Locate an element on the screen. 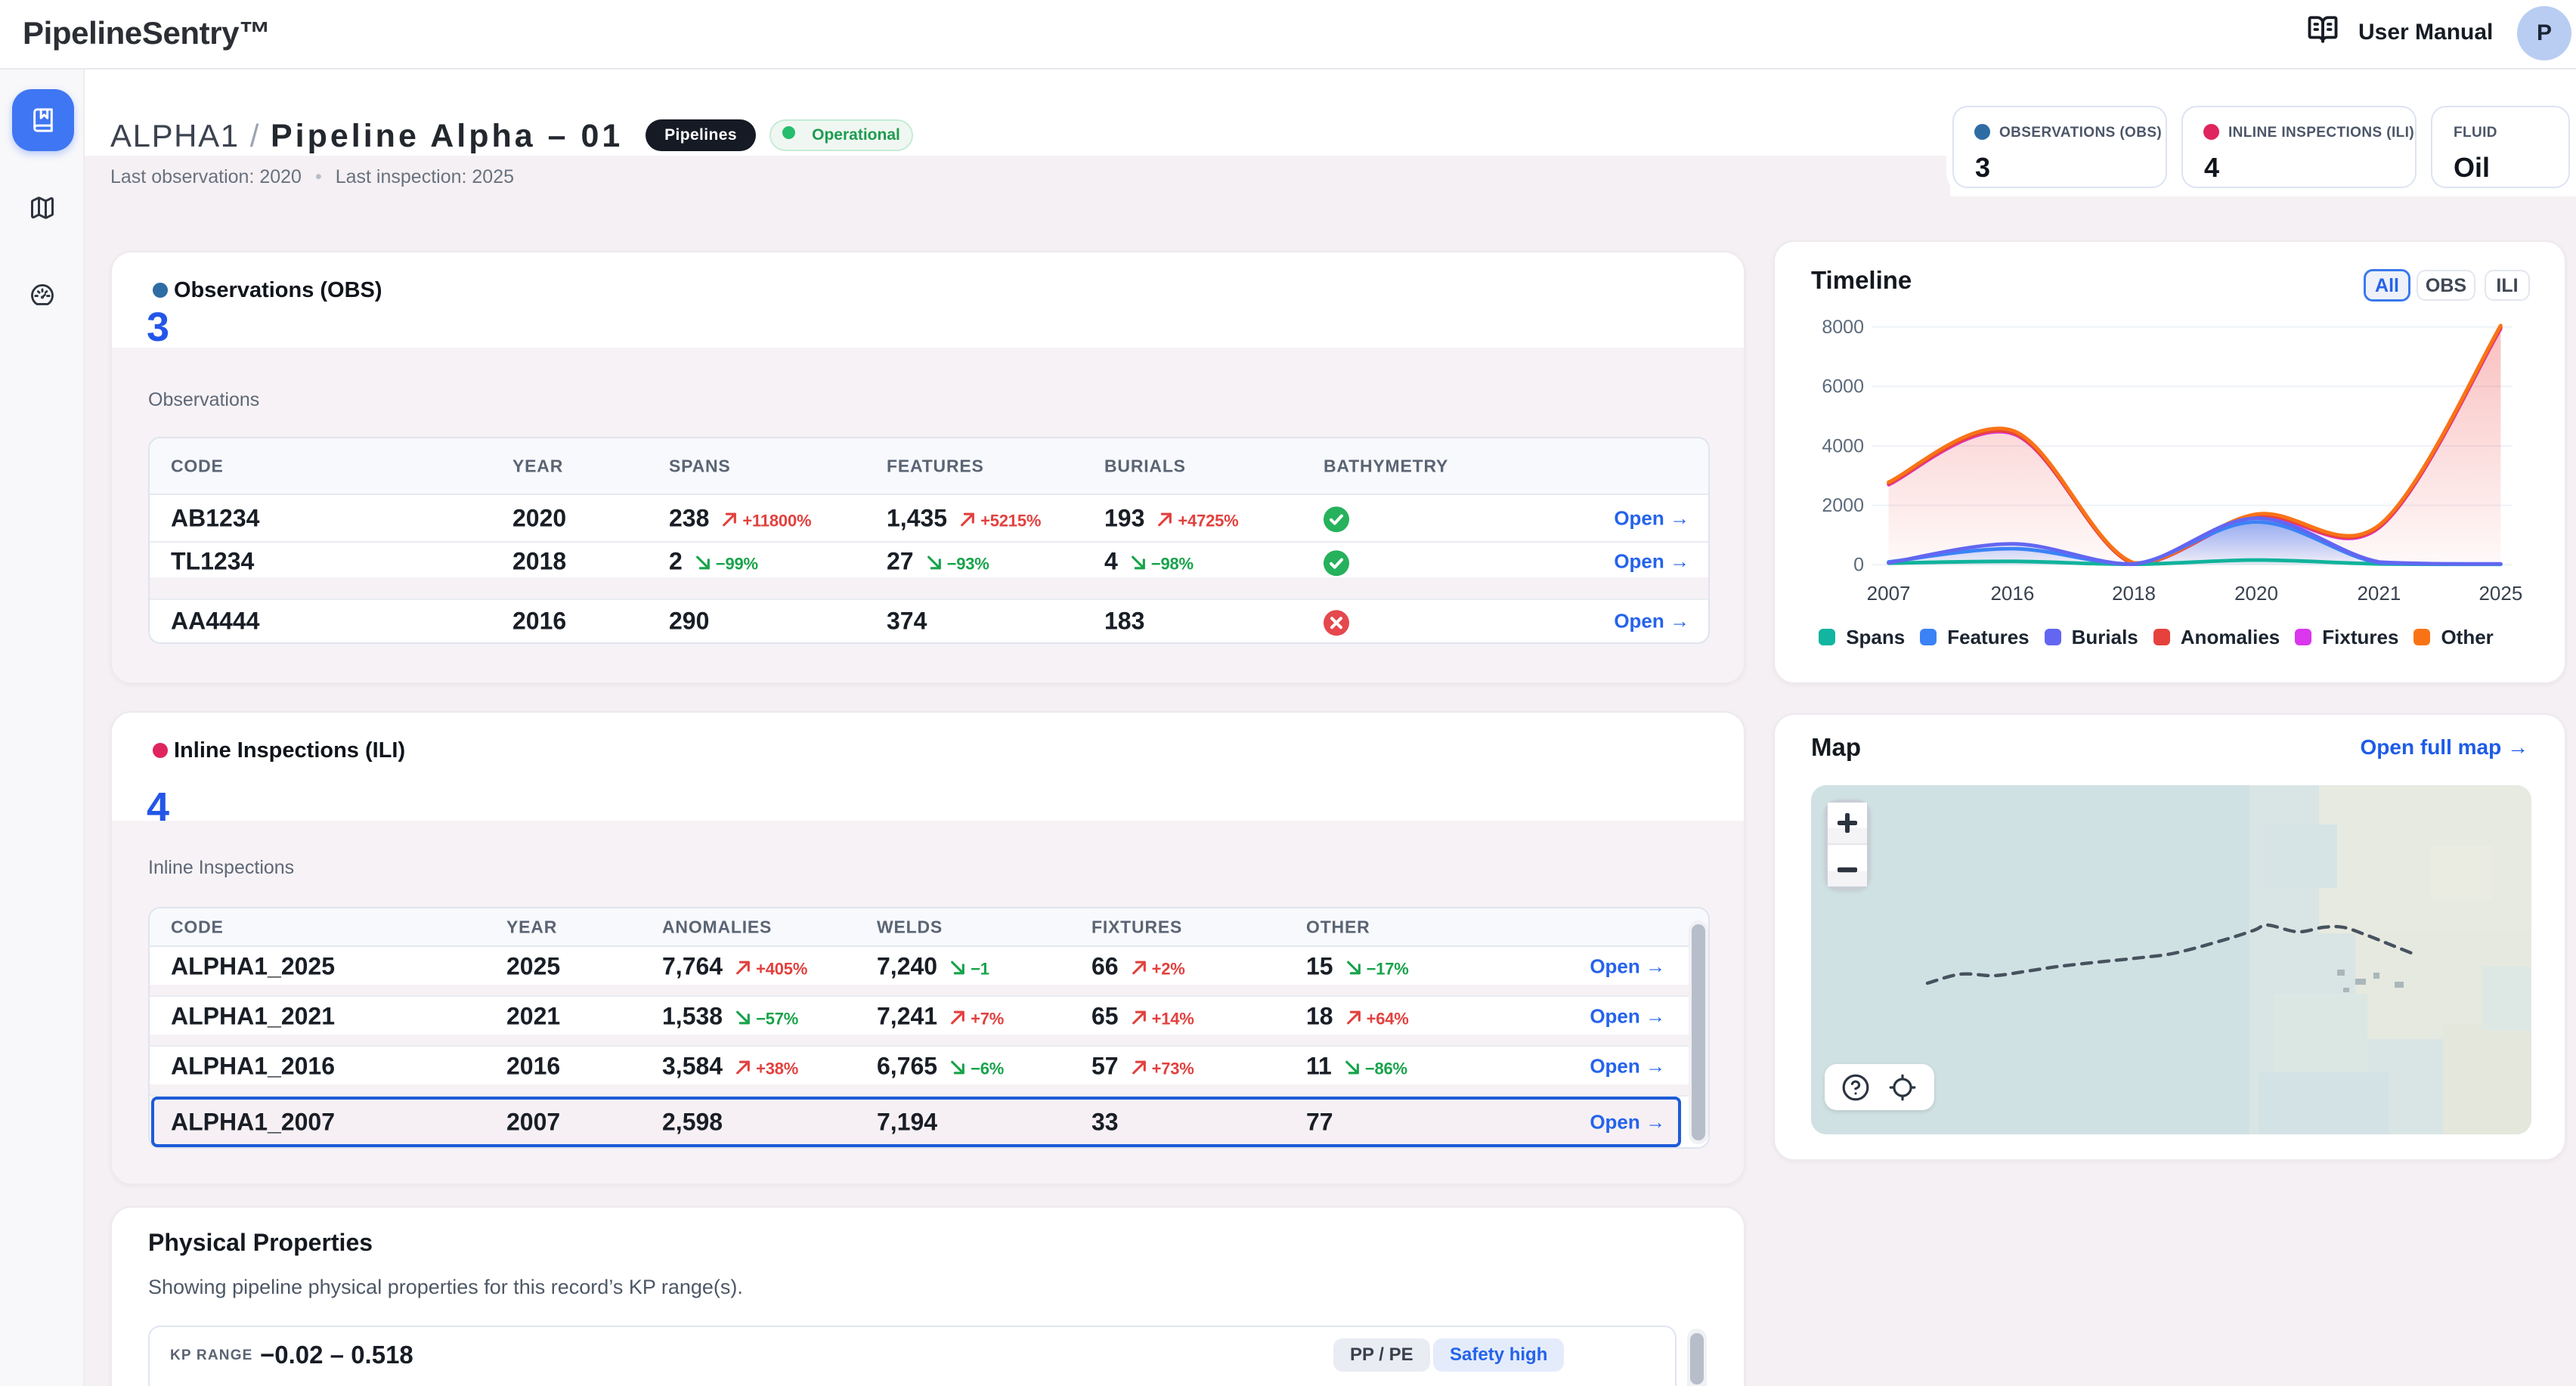  svg-text: 2020 is located at coordinates (2256, 593).